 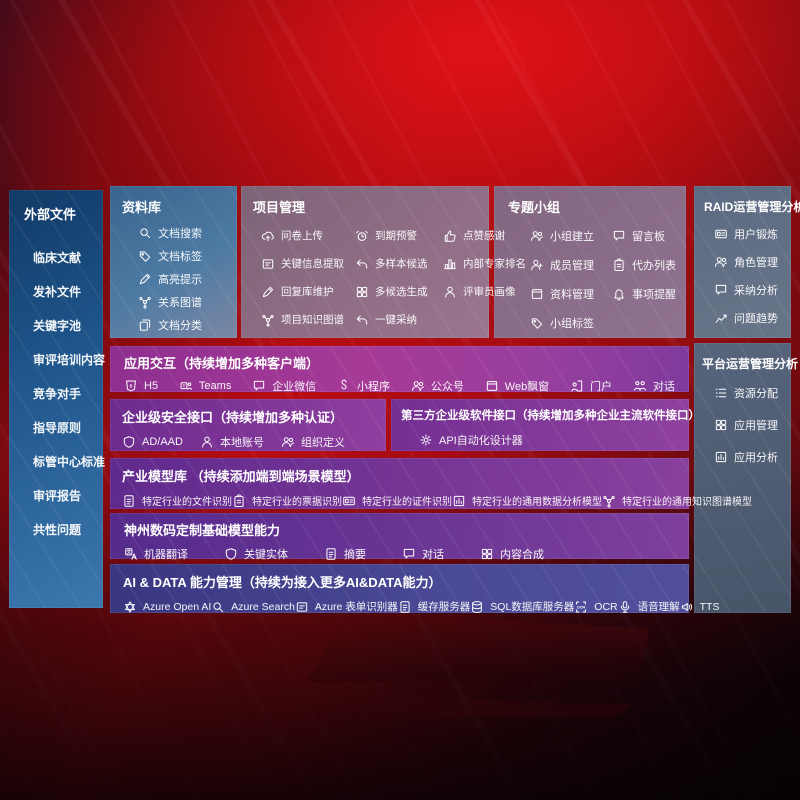 I want to click on trend-icon, so click(x=721, y=318).